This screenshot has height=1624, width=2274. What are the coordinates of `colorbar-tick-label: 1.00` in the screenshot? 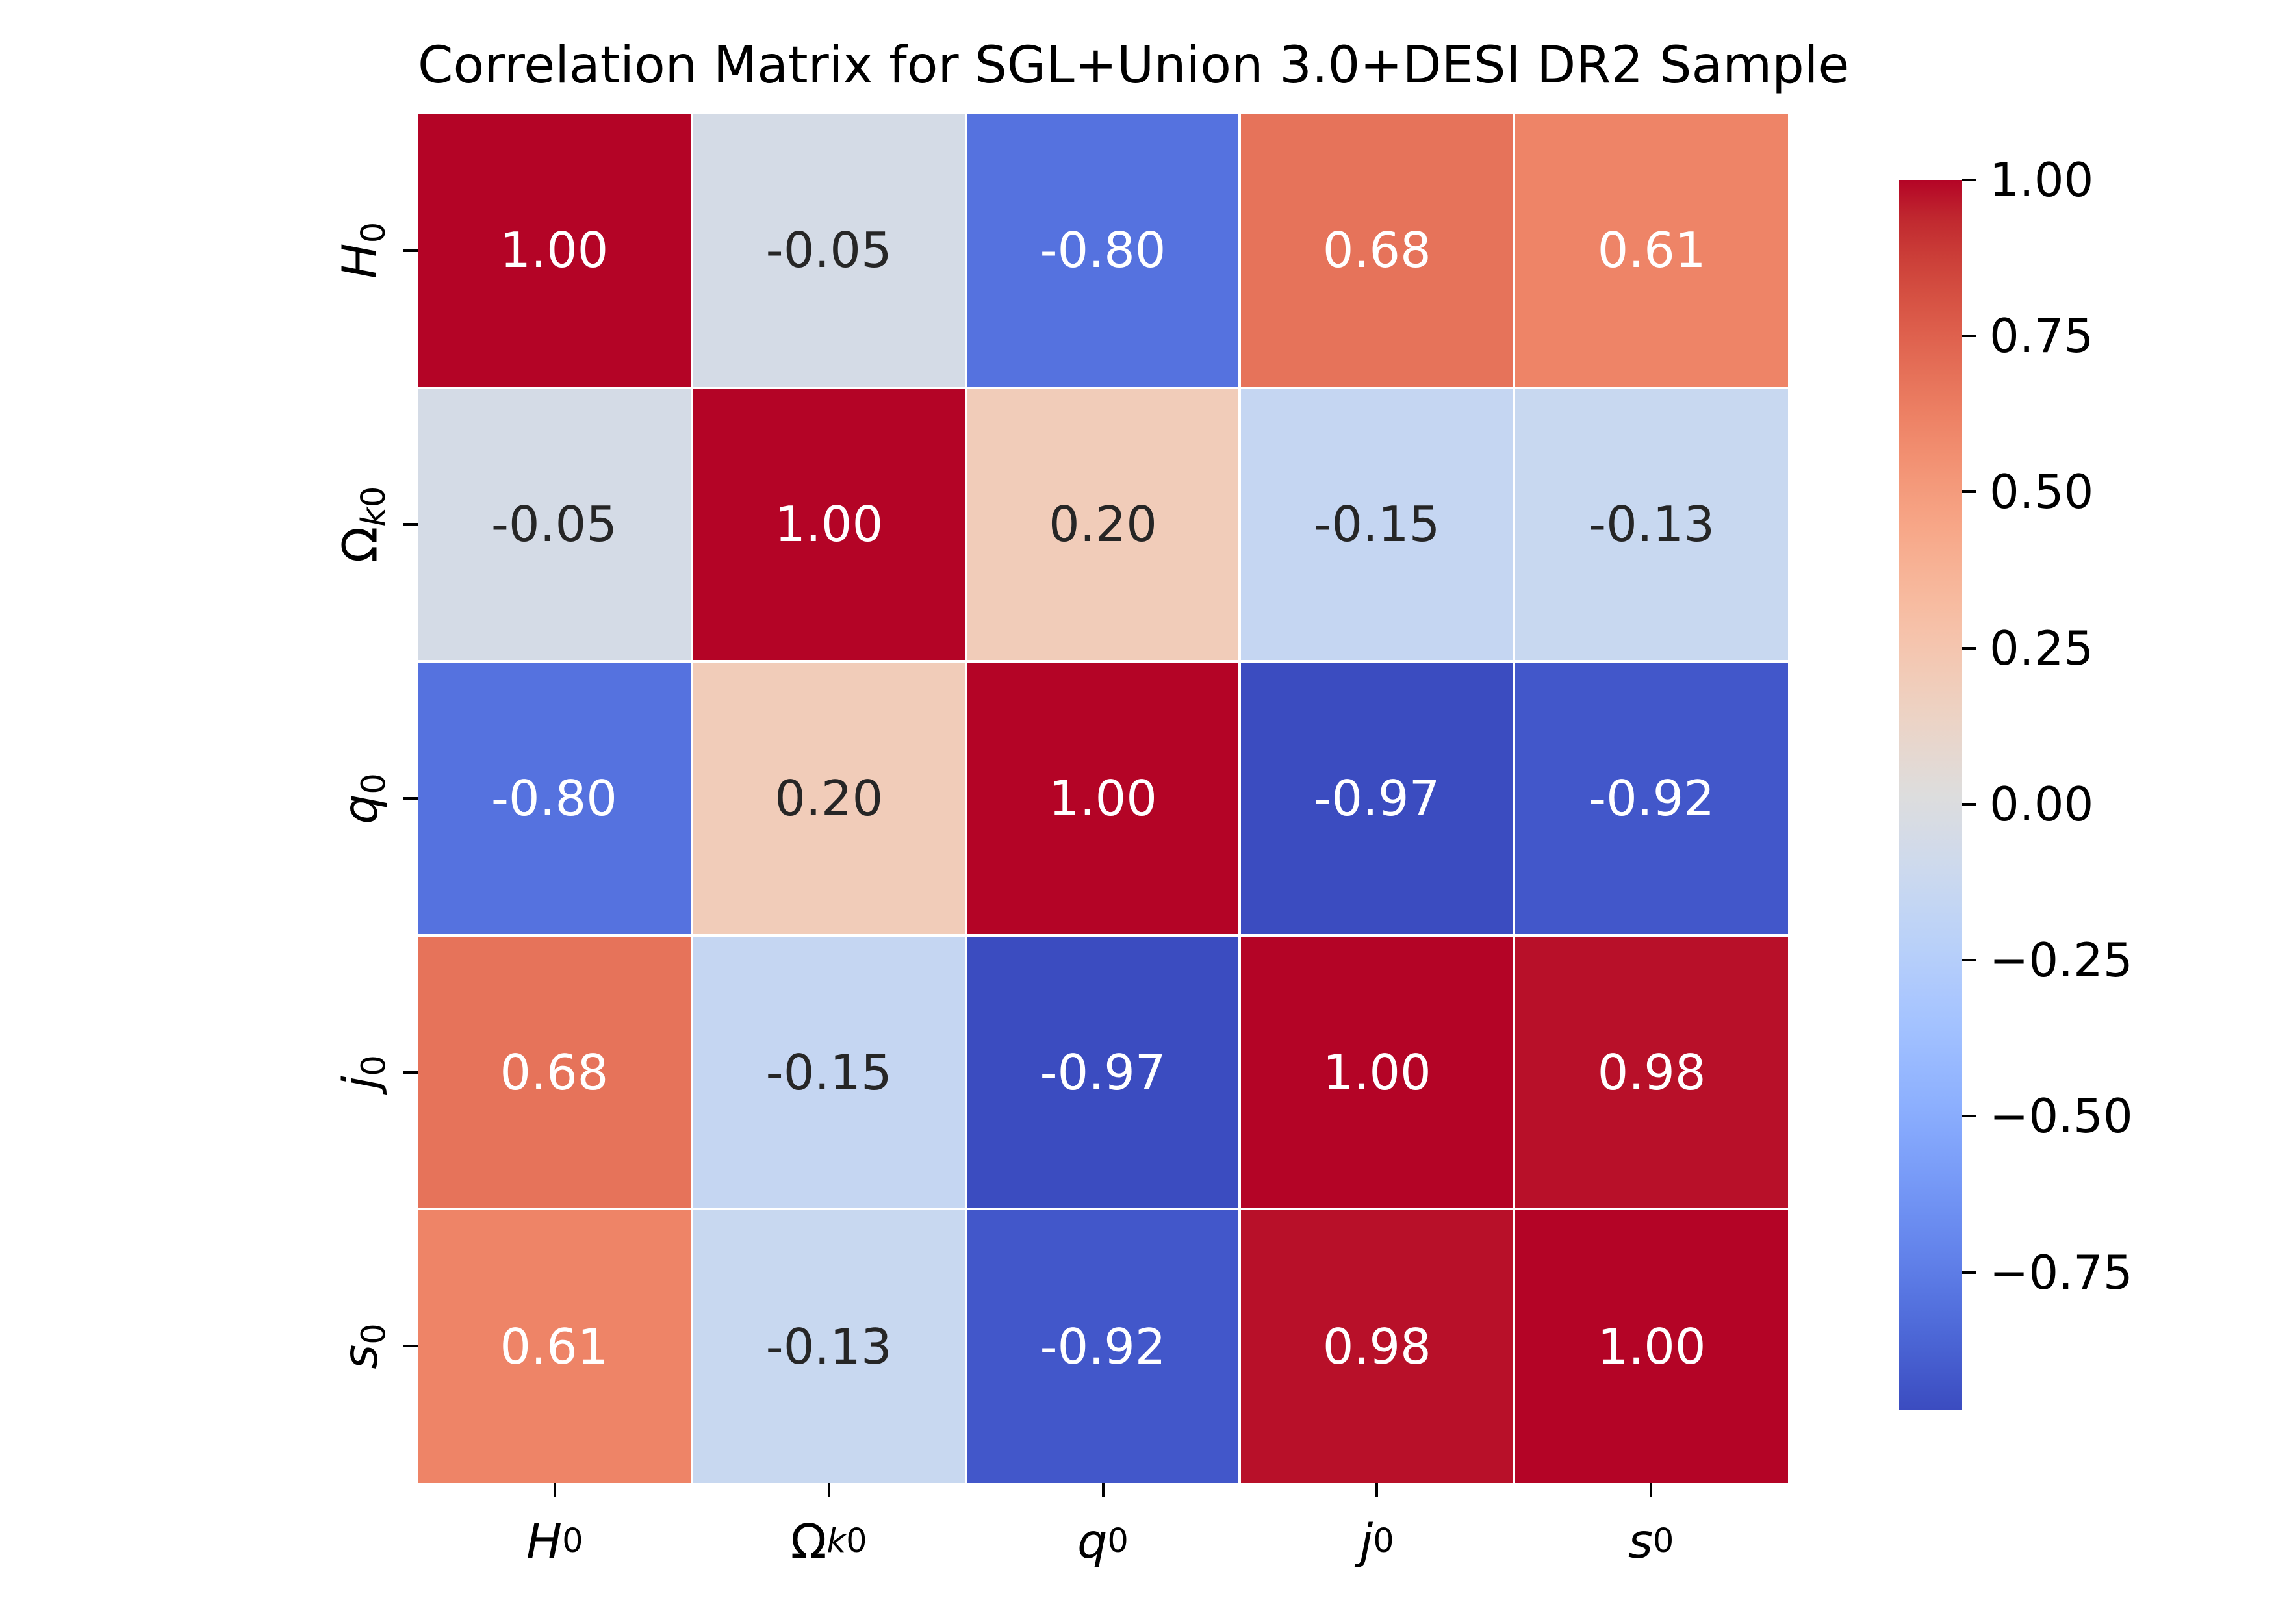 It's located at (2041, 180).